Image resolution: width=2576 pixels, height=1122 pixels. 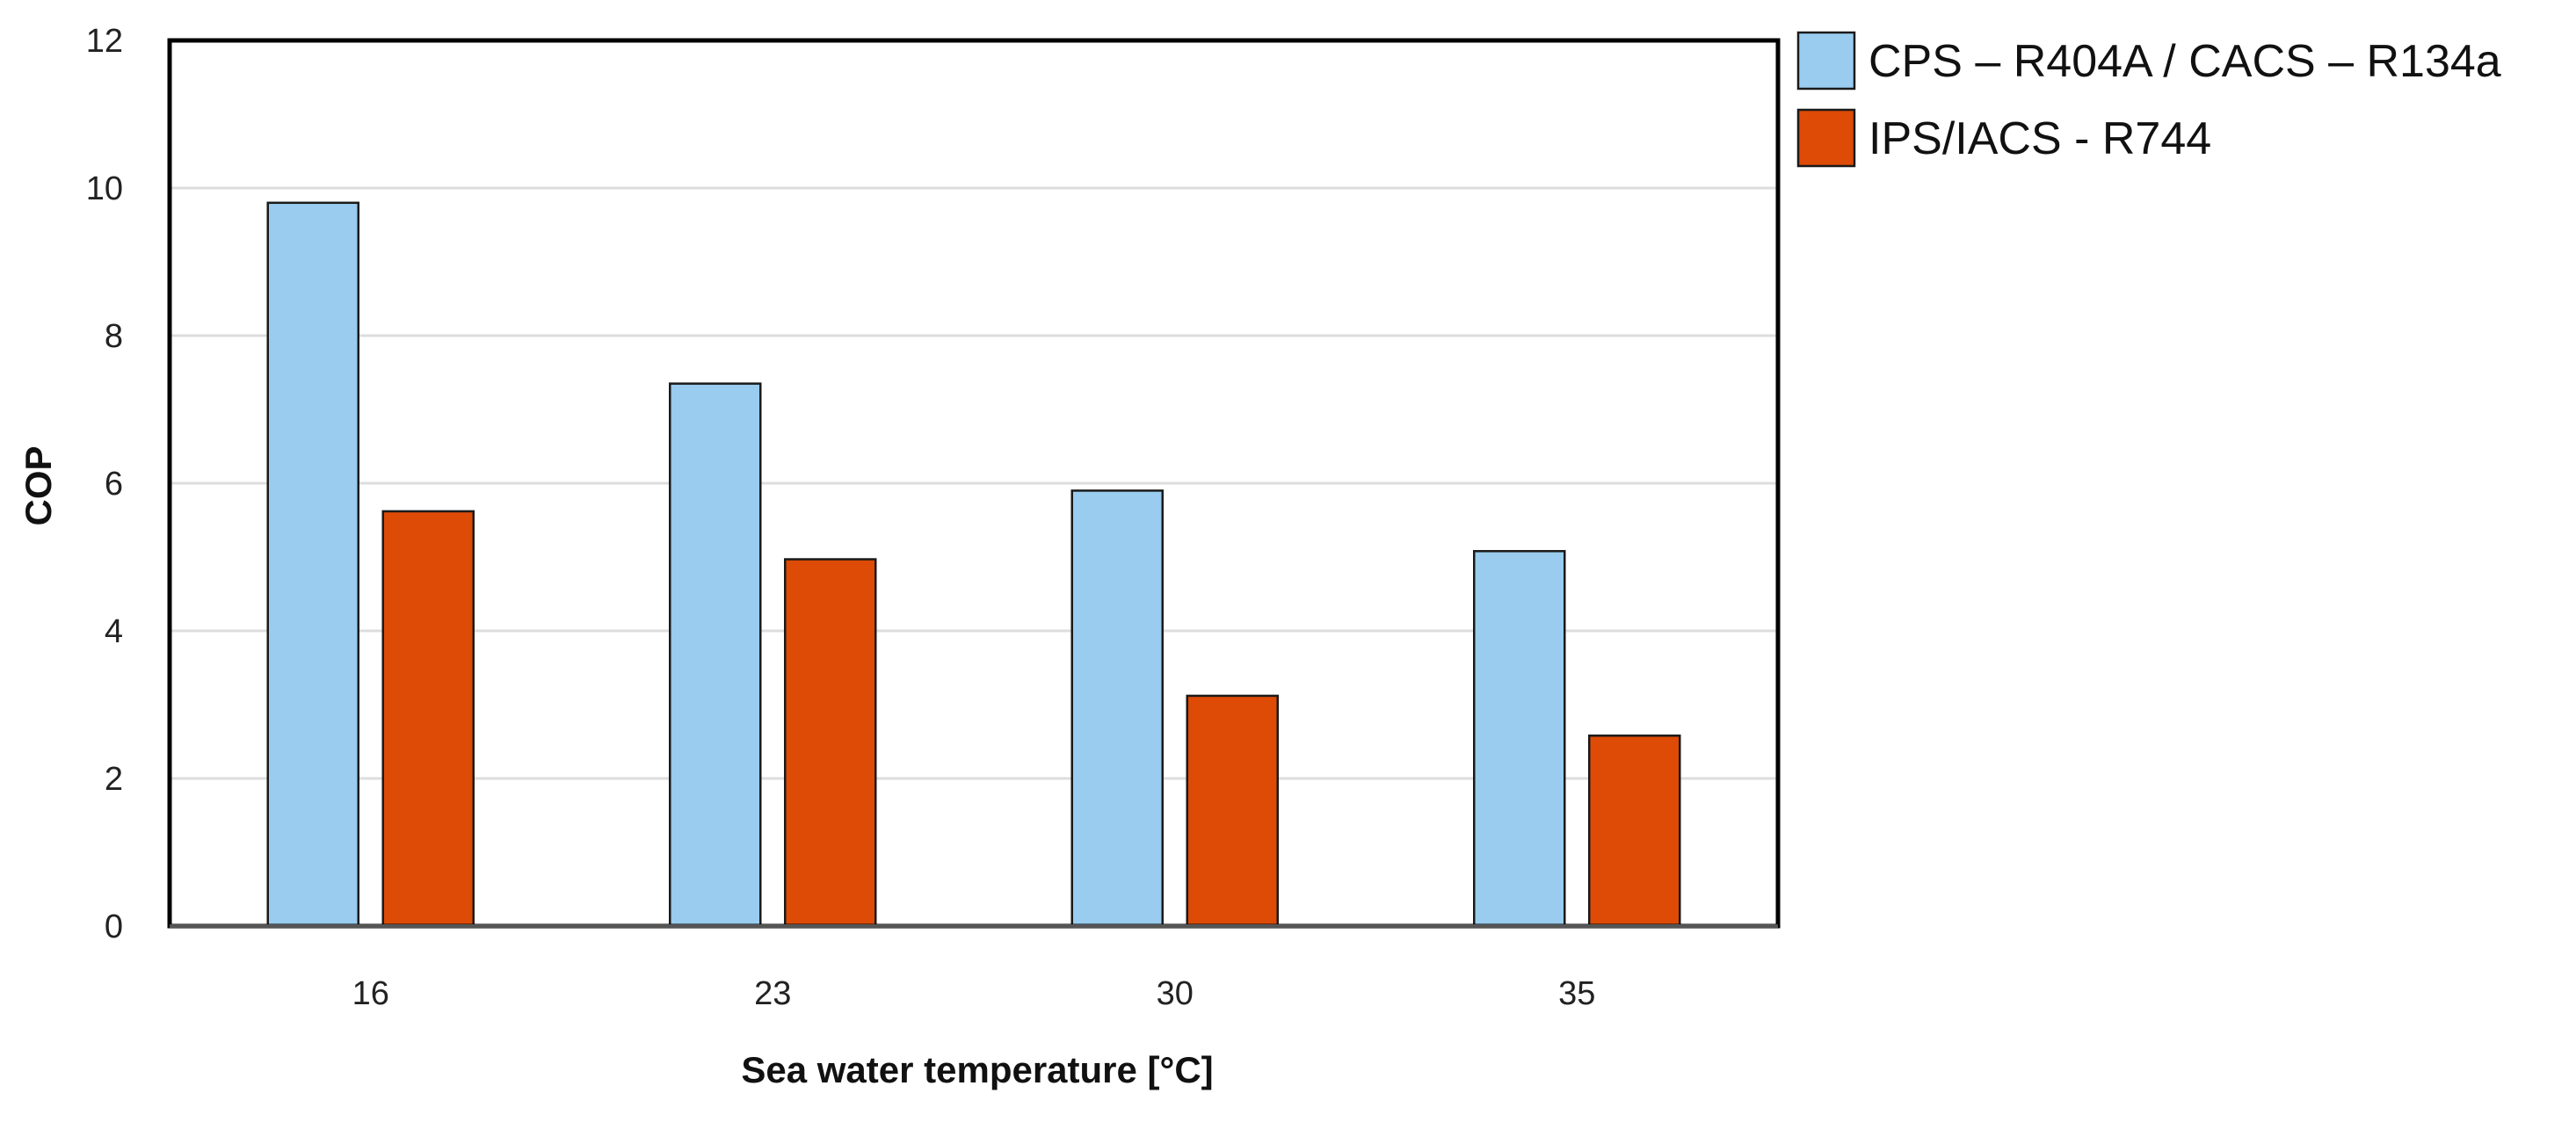 What do you see at coordinates (114, 780) in the screenshot?
I see `y-tick-label: 2` at bounding box center [114, 780].